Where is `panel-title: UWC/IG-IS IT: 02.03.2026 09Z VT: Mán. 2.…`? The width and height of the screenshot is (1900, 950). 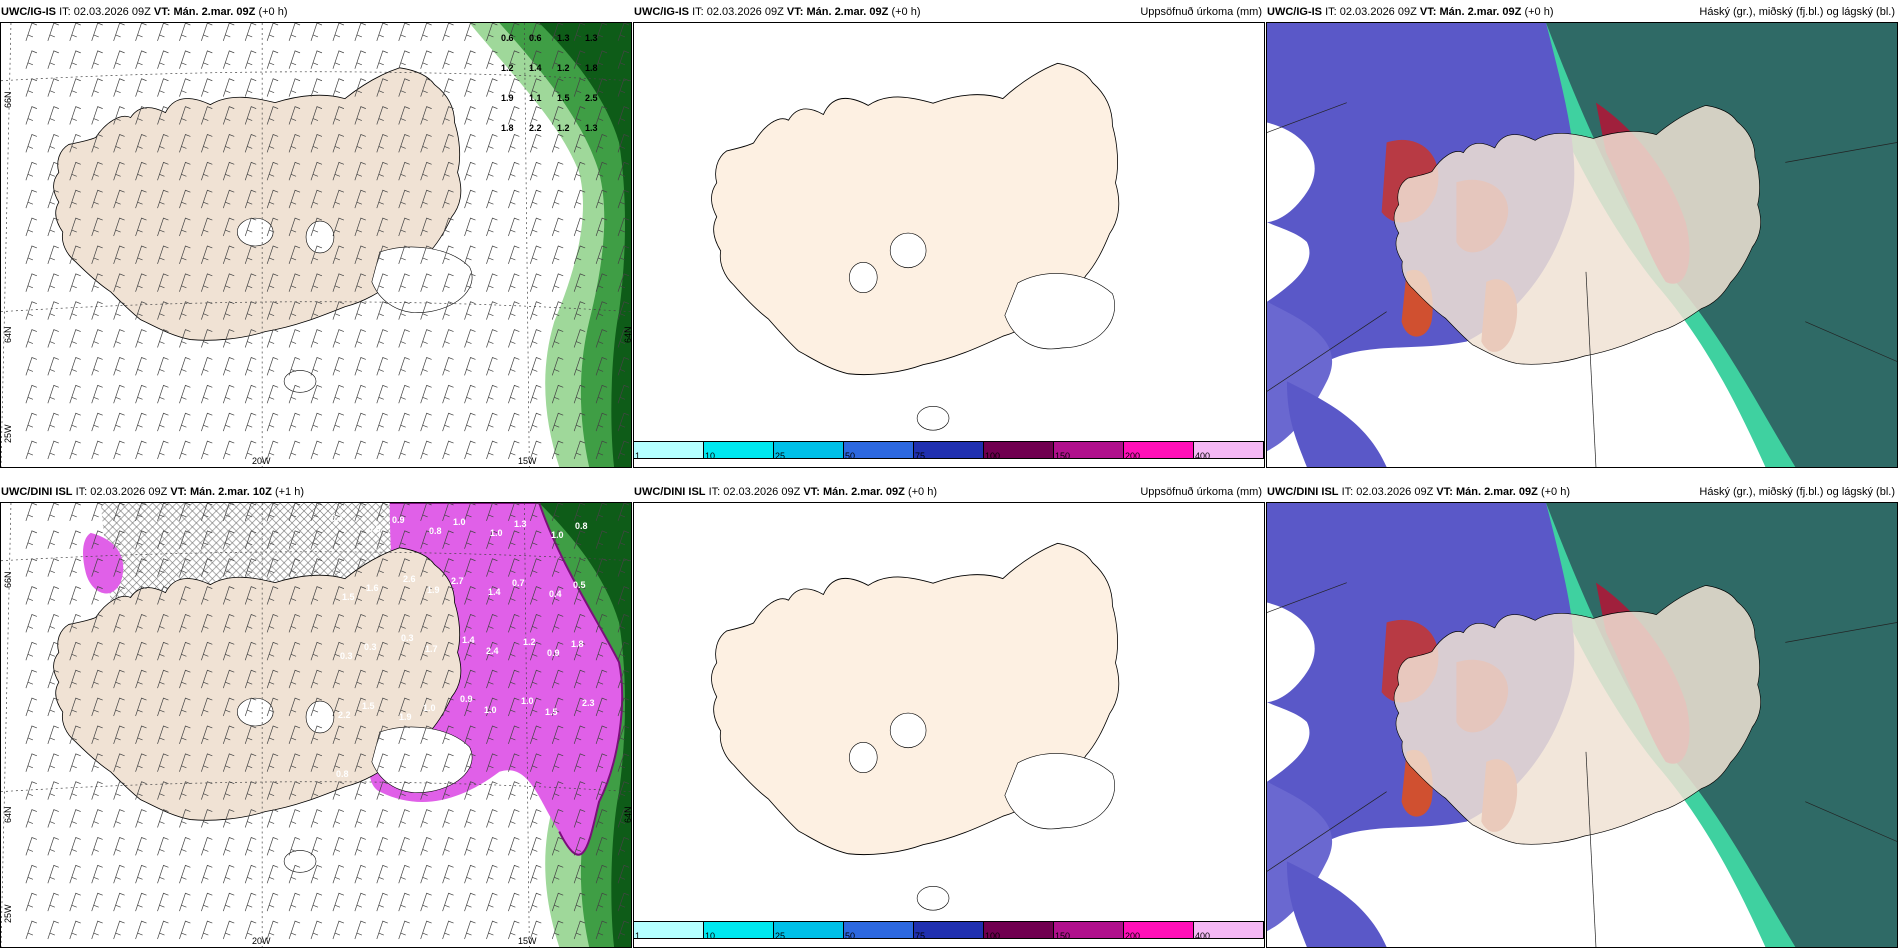
panel-title: UWC/IG-IS IT: 02.03.2026 09Z VT: Mán. 2.… is located at coordinates (316, 14).